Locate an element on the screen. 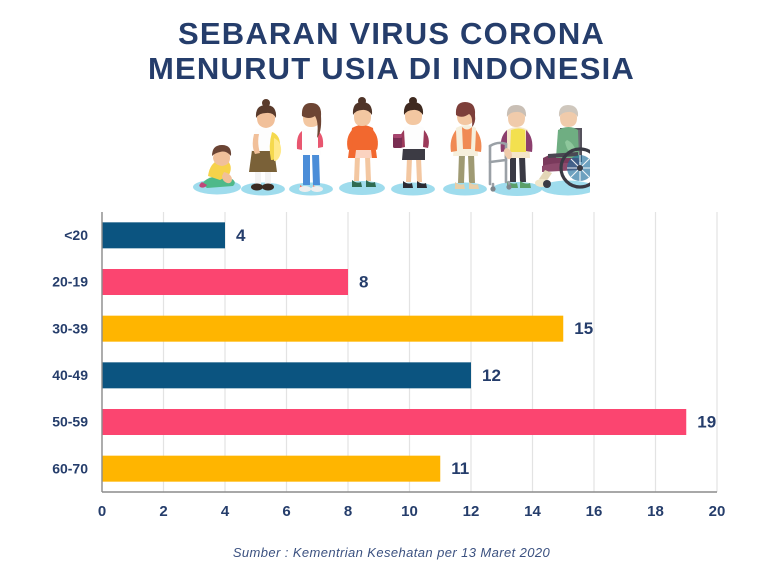 The image size is (783, 588). title-line-1: SEBARAN VIRUS CORONA is located at coordinates (391, 33).